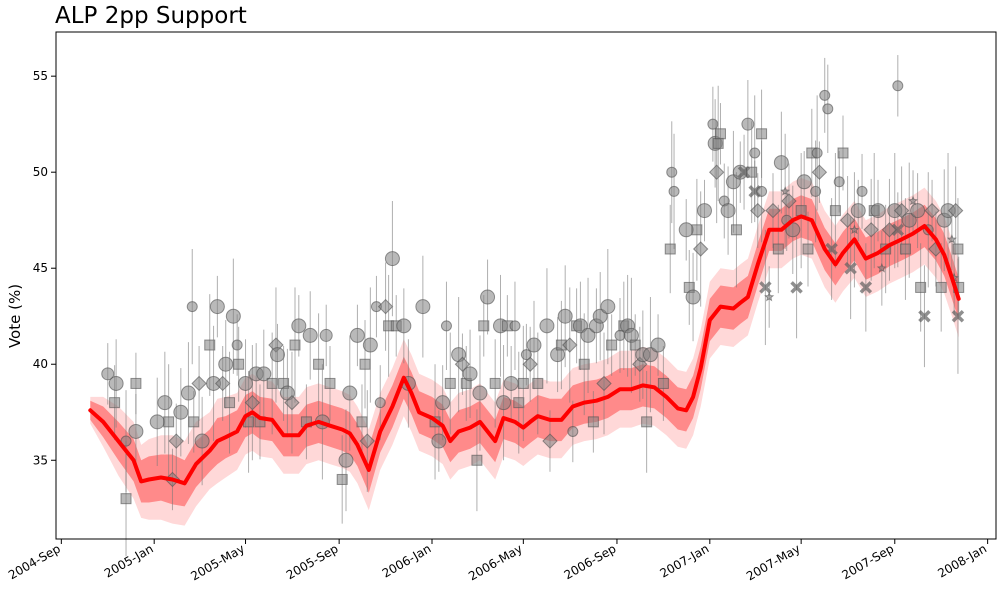 Image resolution: width=1000 pixels, height=600 pixels. I want to click on y-axis-label: Vote (%), so click(15, 316).